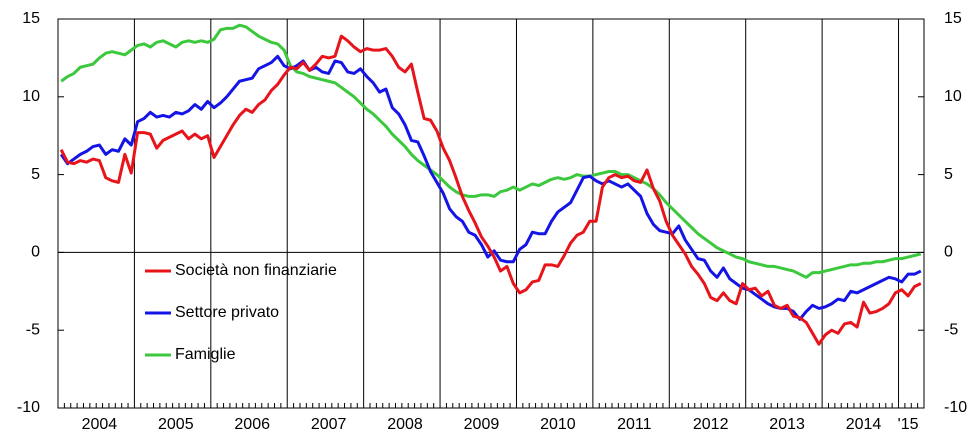 The image size is (974, 438). What do you see at coordinates (100, 424) in the screenshot?
I see `x-tick-label: 2004` at bounding box center [100, 424].